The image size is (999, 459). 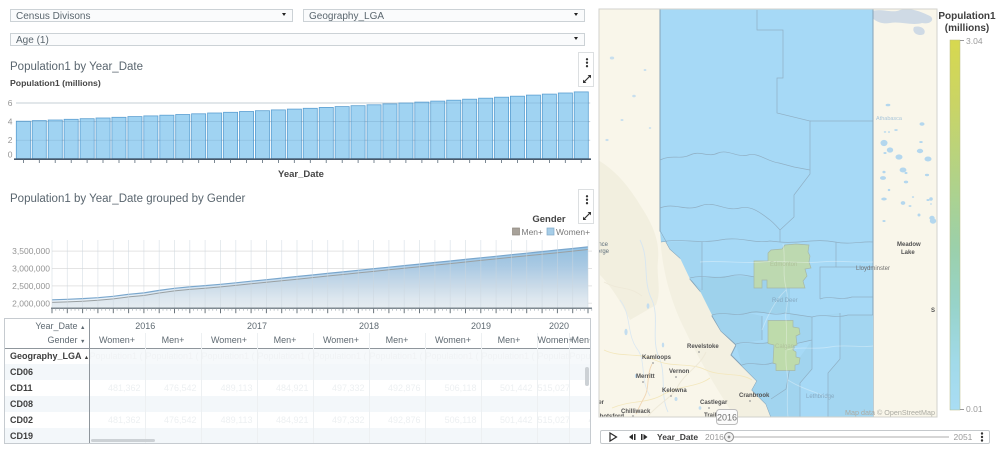 What do you see at coordinates (967, 16) in the screenshot?
I see `svg-text: Population1` at bounding box center [967, 16].